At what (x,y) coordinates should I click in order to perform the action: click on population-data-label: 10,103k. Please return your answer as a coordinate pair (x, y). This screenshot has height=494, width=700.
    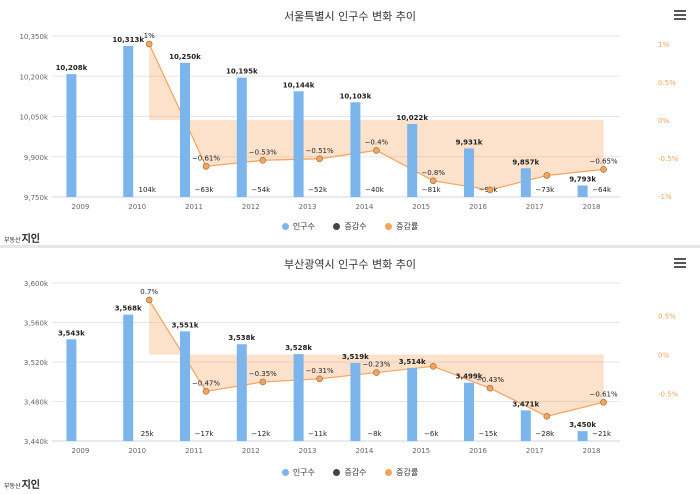
    Looking at the image, I should click on (356, 96).